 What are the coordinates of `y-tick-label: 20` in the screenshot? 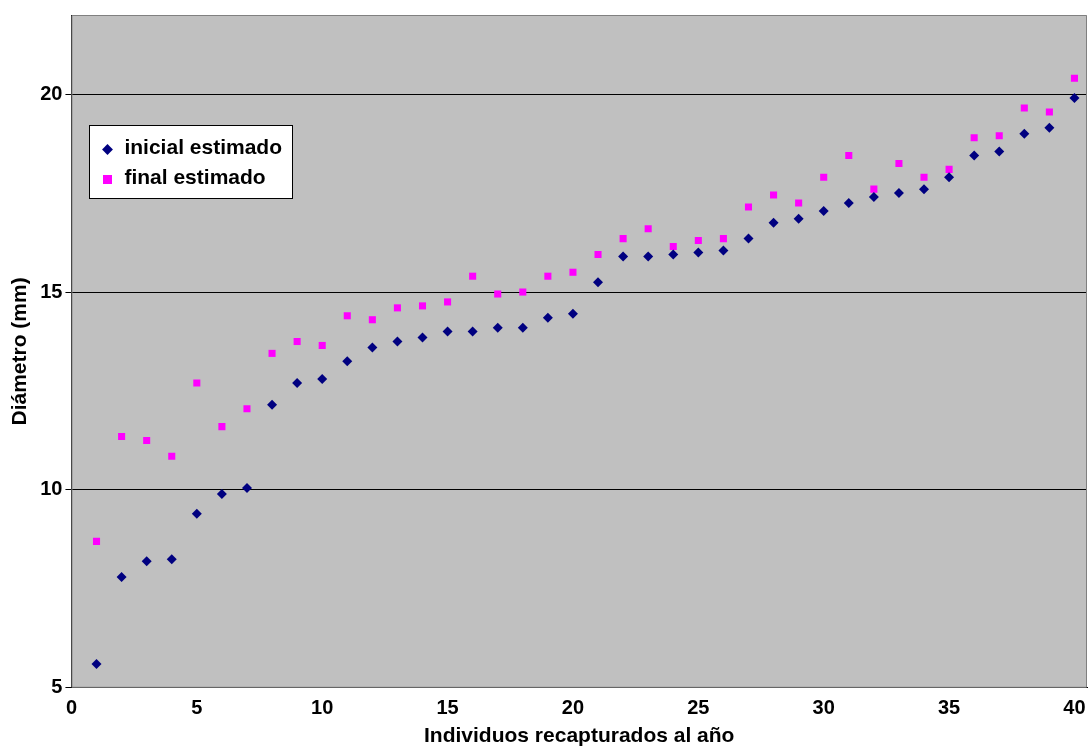 It's located at (51, 92).